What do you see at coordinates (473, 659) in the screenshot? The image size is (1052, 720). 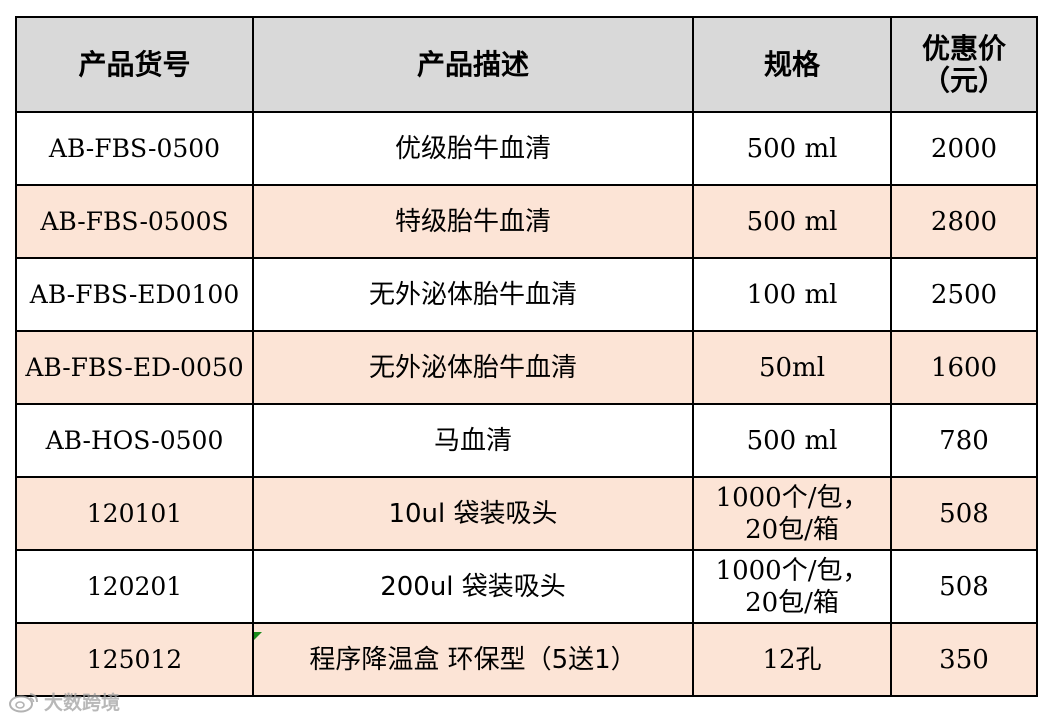 I see `cell-desc: 程序降温盒 环保型（5送1）` at bounding box center [473, 659].